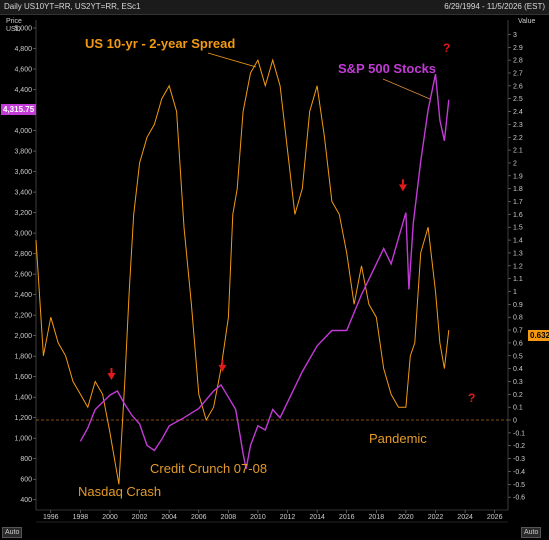 Image resolution: width=549 pixels, height=540 pixels. What do you see at coordinates (518, 395) in the screenshot?
I see `right-tick-label: 0.2` at bounding box center [518, 395].